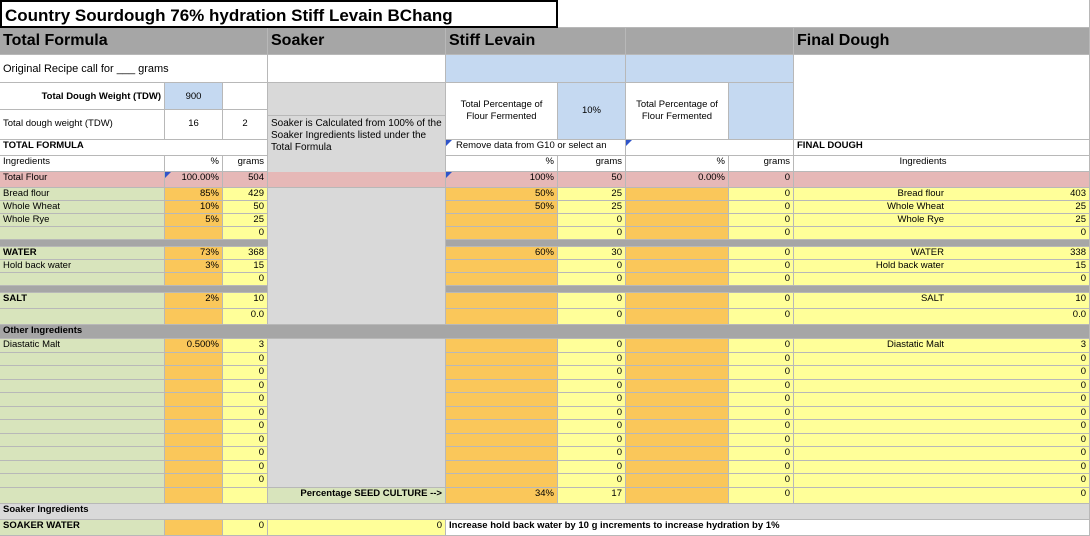  Describe the element at coordinates (592, 164) in the screenshot. I see `col-lev-grams: grams` at that location.